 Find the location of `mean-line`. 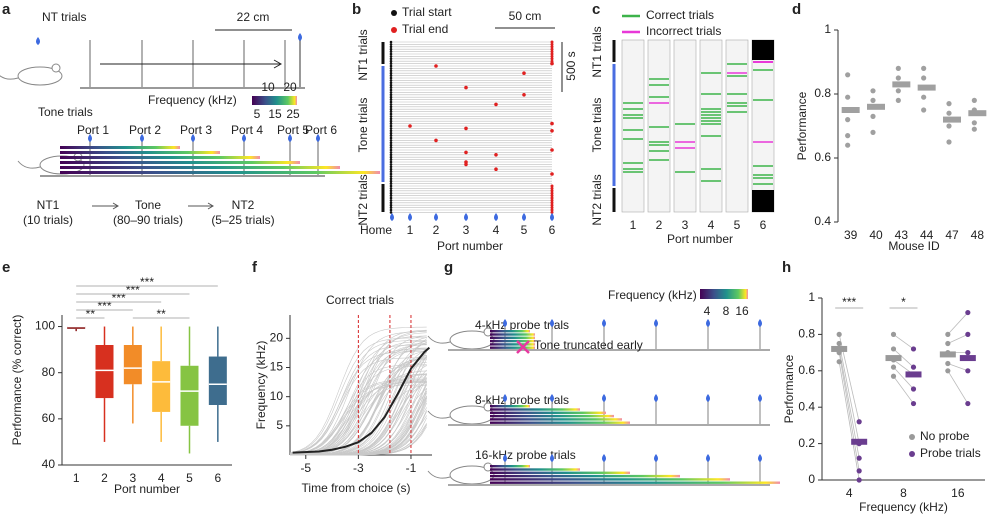

mean-line is located at coordinates (361, 400).